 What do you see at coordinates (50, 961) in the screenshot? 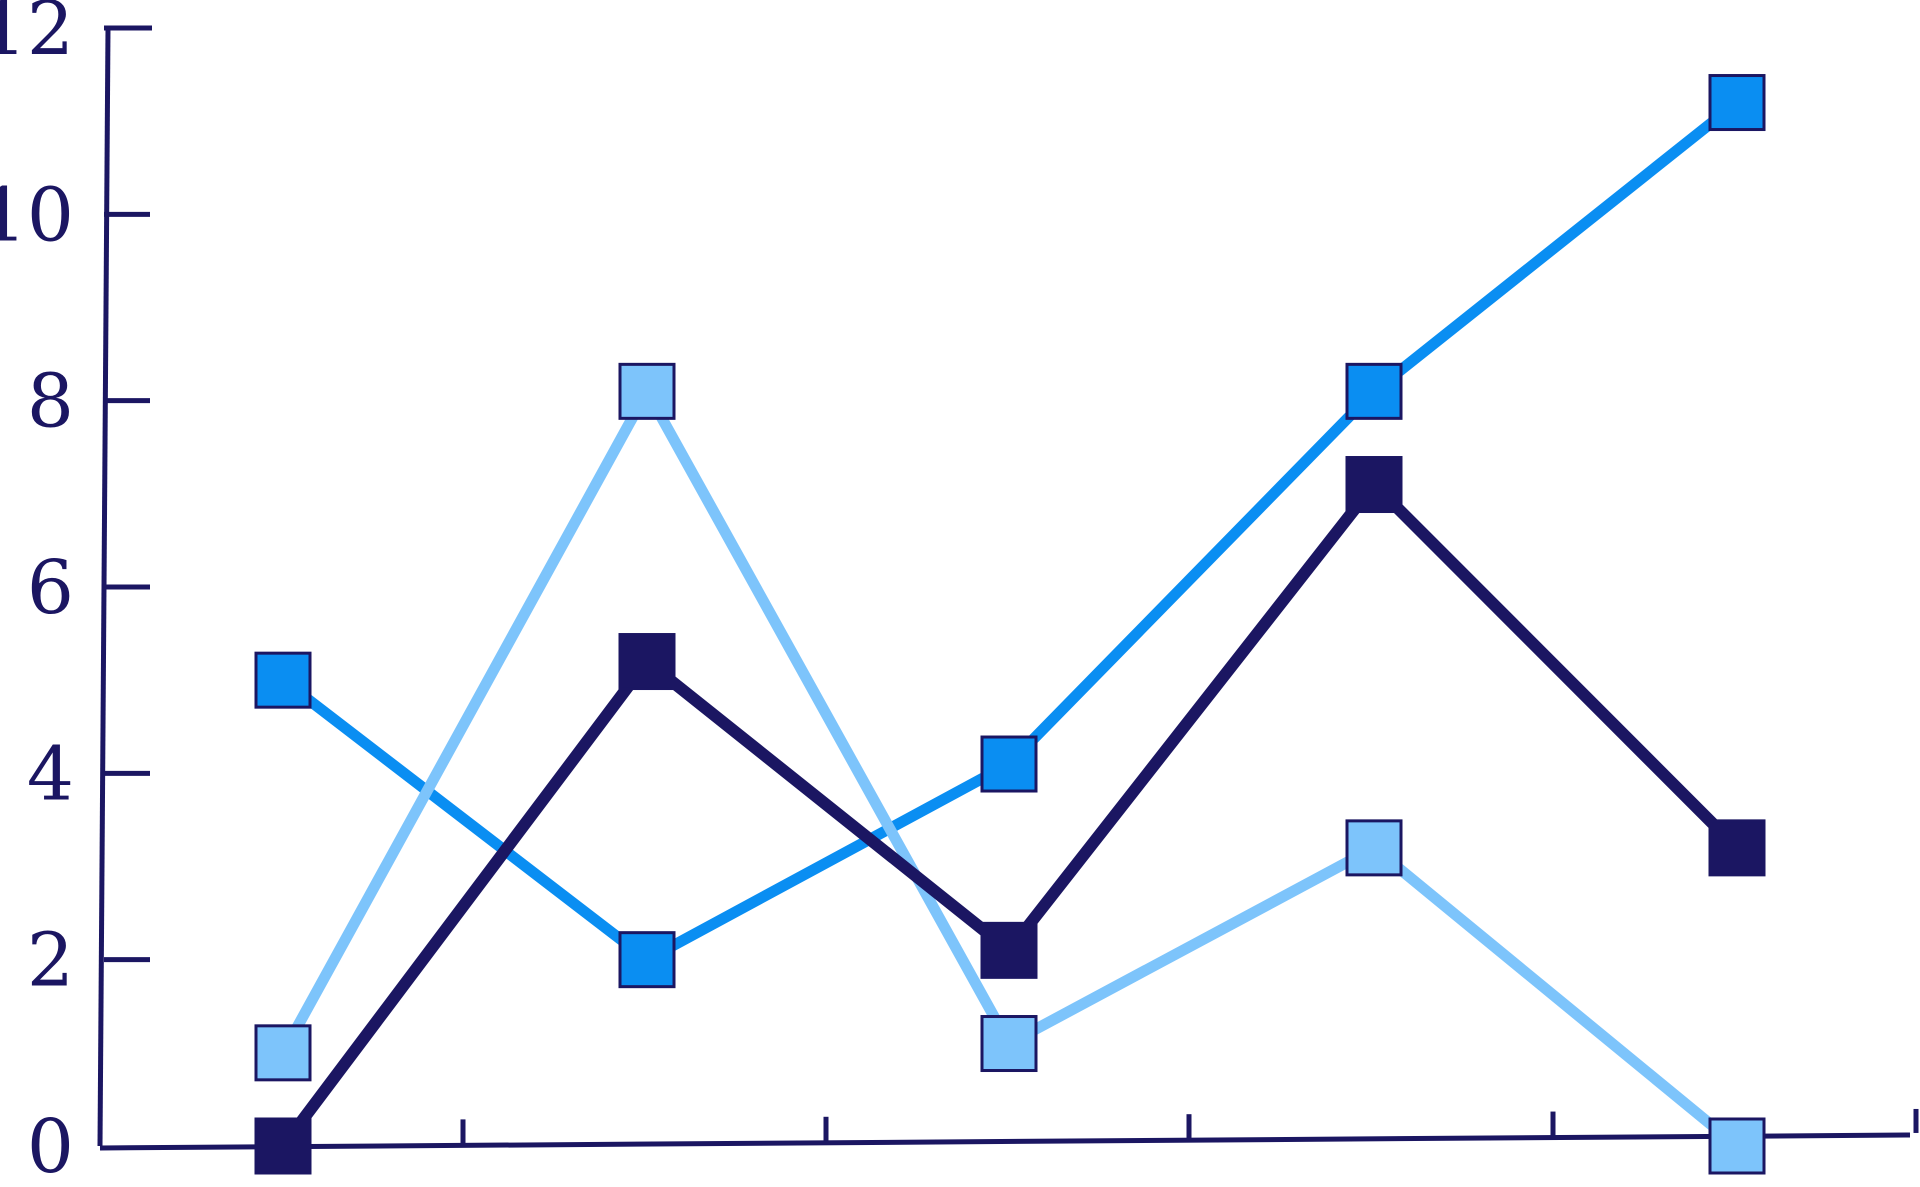
I see `y-tick-label-2: 2` at bounding box center [50, 961].